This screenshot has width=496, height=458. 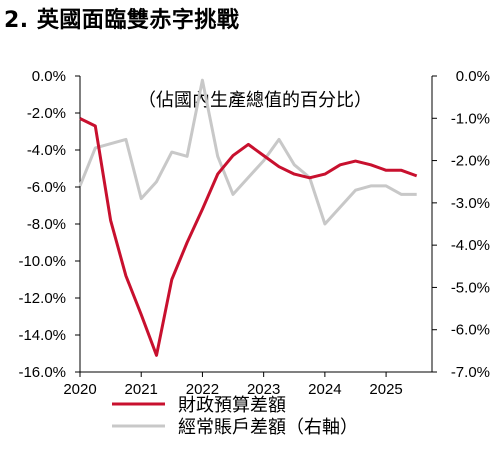 What do you see at coordinates (46, 150) in the screenshot?
I see `left-tick-label: -4.0%` at bounding box center [46, 150].